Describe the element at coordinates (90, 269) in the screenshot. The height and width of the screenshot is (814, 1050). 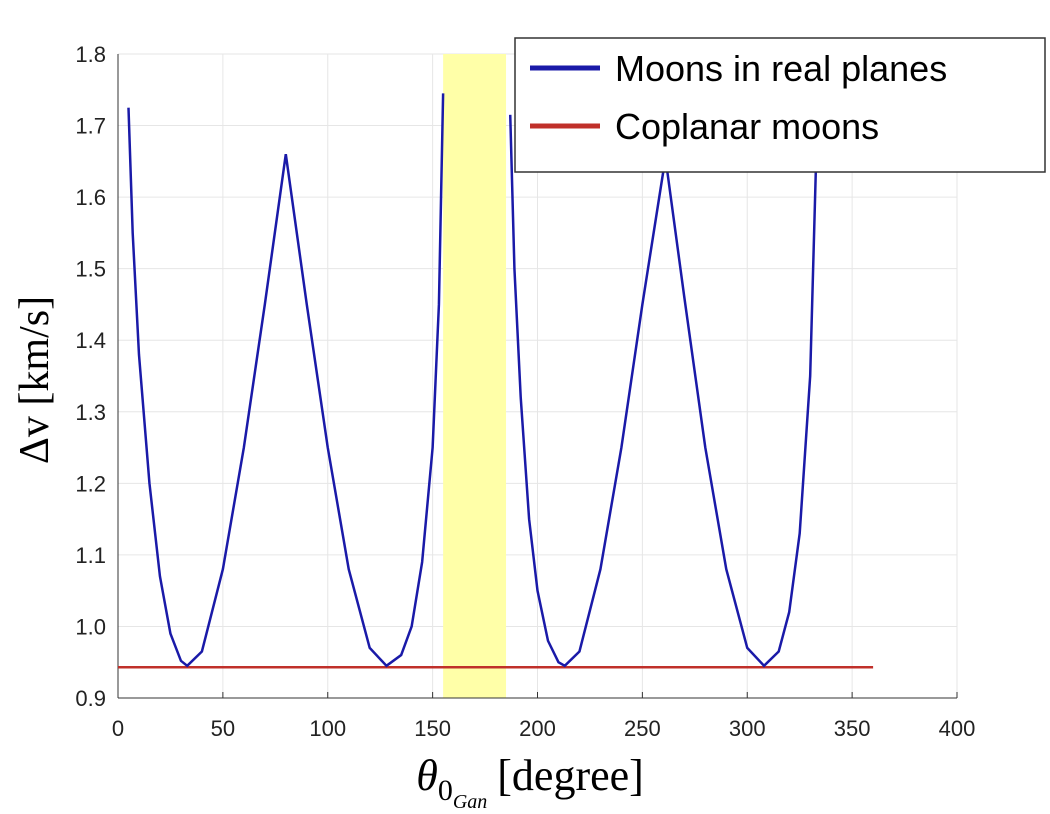
I see `y-tick-label: 1.5` at that location.